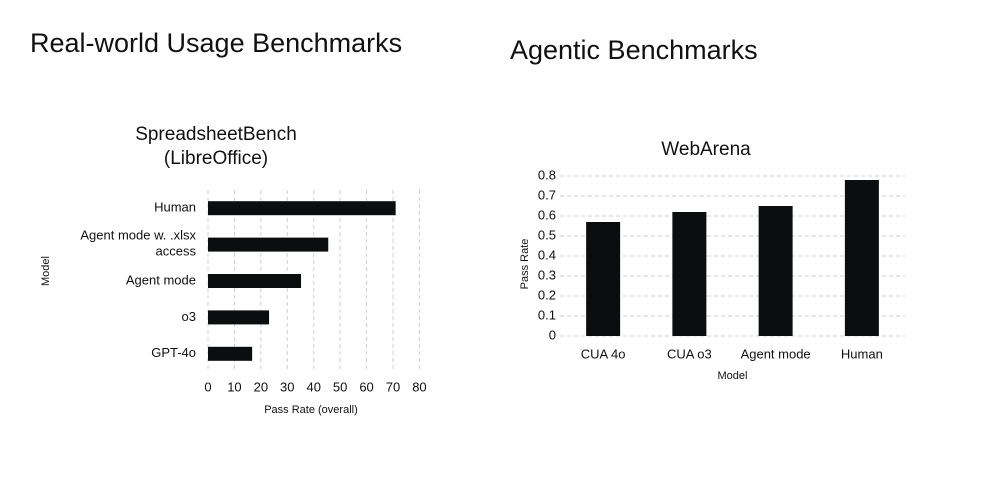 This screenshot has width=1000, height=485. What do you see at coordinates (216, 43) in the screenshot?
I see `section-heading: Real-world Usage Benchmarks` at bounding box center [216, 43].